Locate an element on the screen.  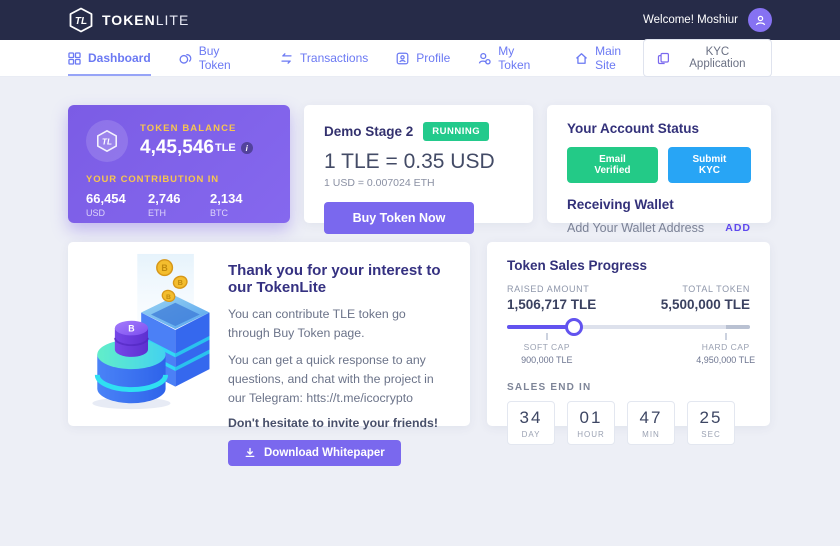
nav-items: Dashboard Buy Token Transactions is located at coordinates (355, 58).